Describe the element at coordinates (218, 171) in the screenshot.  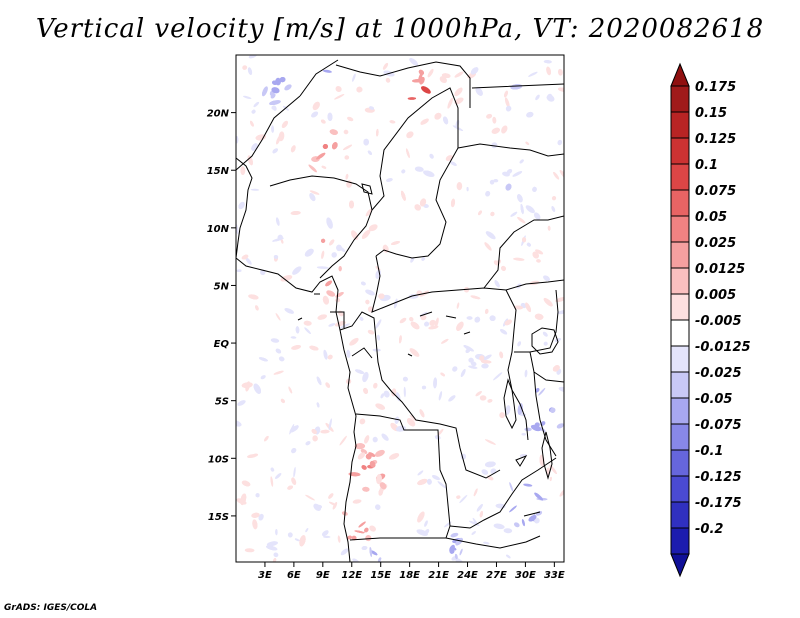
I see `lat-tick-label: 15N` at that location.